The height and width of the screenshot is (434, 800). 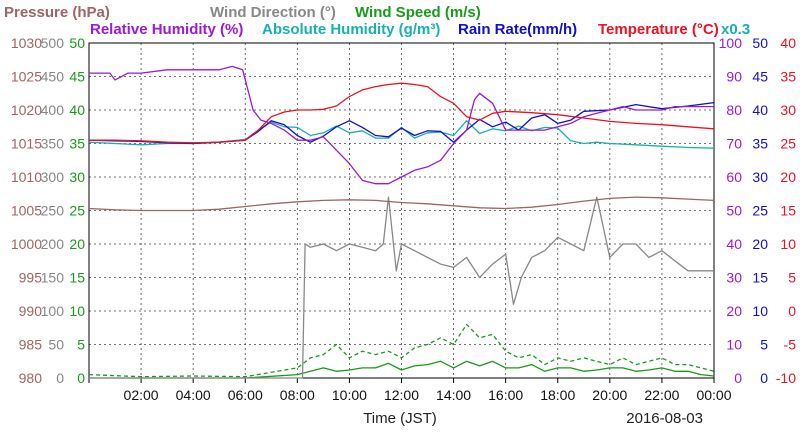 What do you see at coordinates (53, 278) in the screenshot?
I see `y-tick-label: 150` at bounding box center [53, 278].